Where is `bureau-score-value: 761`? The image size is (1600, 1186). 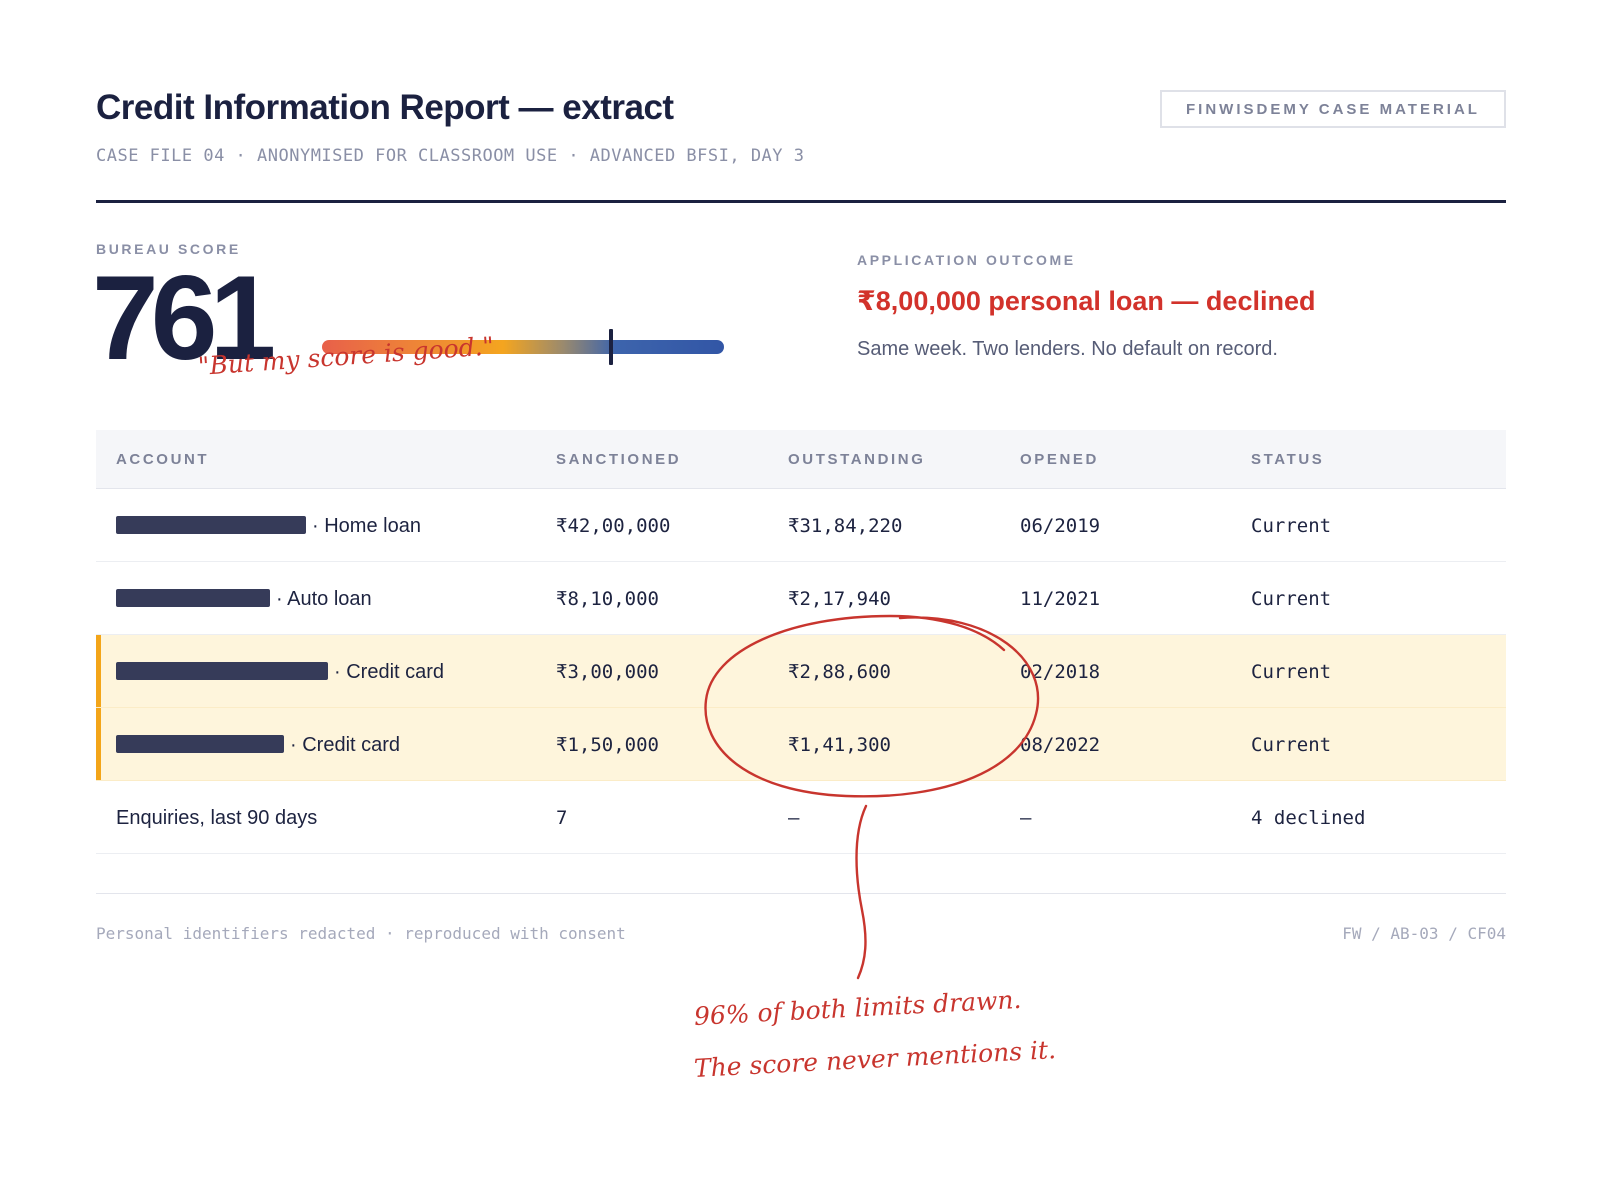
bureau-score-value: 761 is located at coordinates (184, 318).